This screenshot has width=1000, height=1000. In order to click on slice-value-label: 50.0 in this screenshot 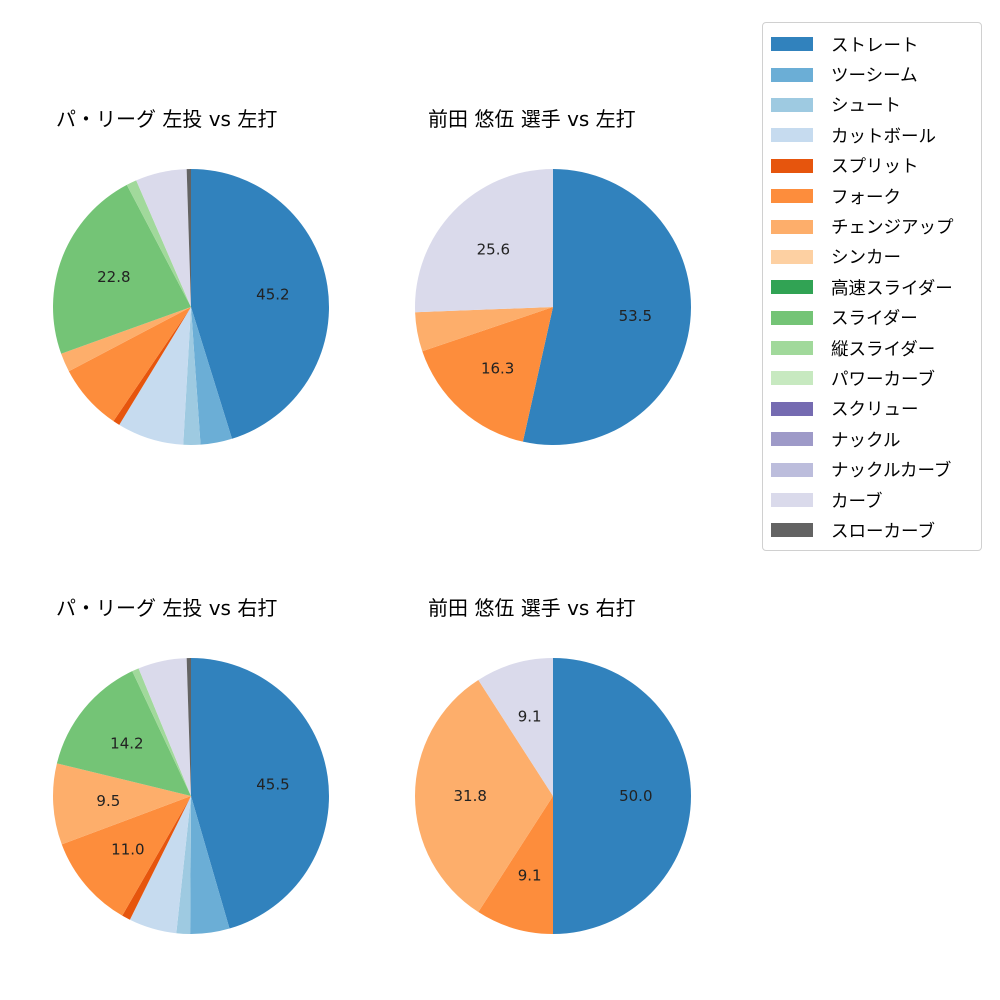, I will do `click(635, 796)`.